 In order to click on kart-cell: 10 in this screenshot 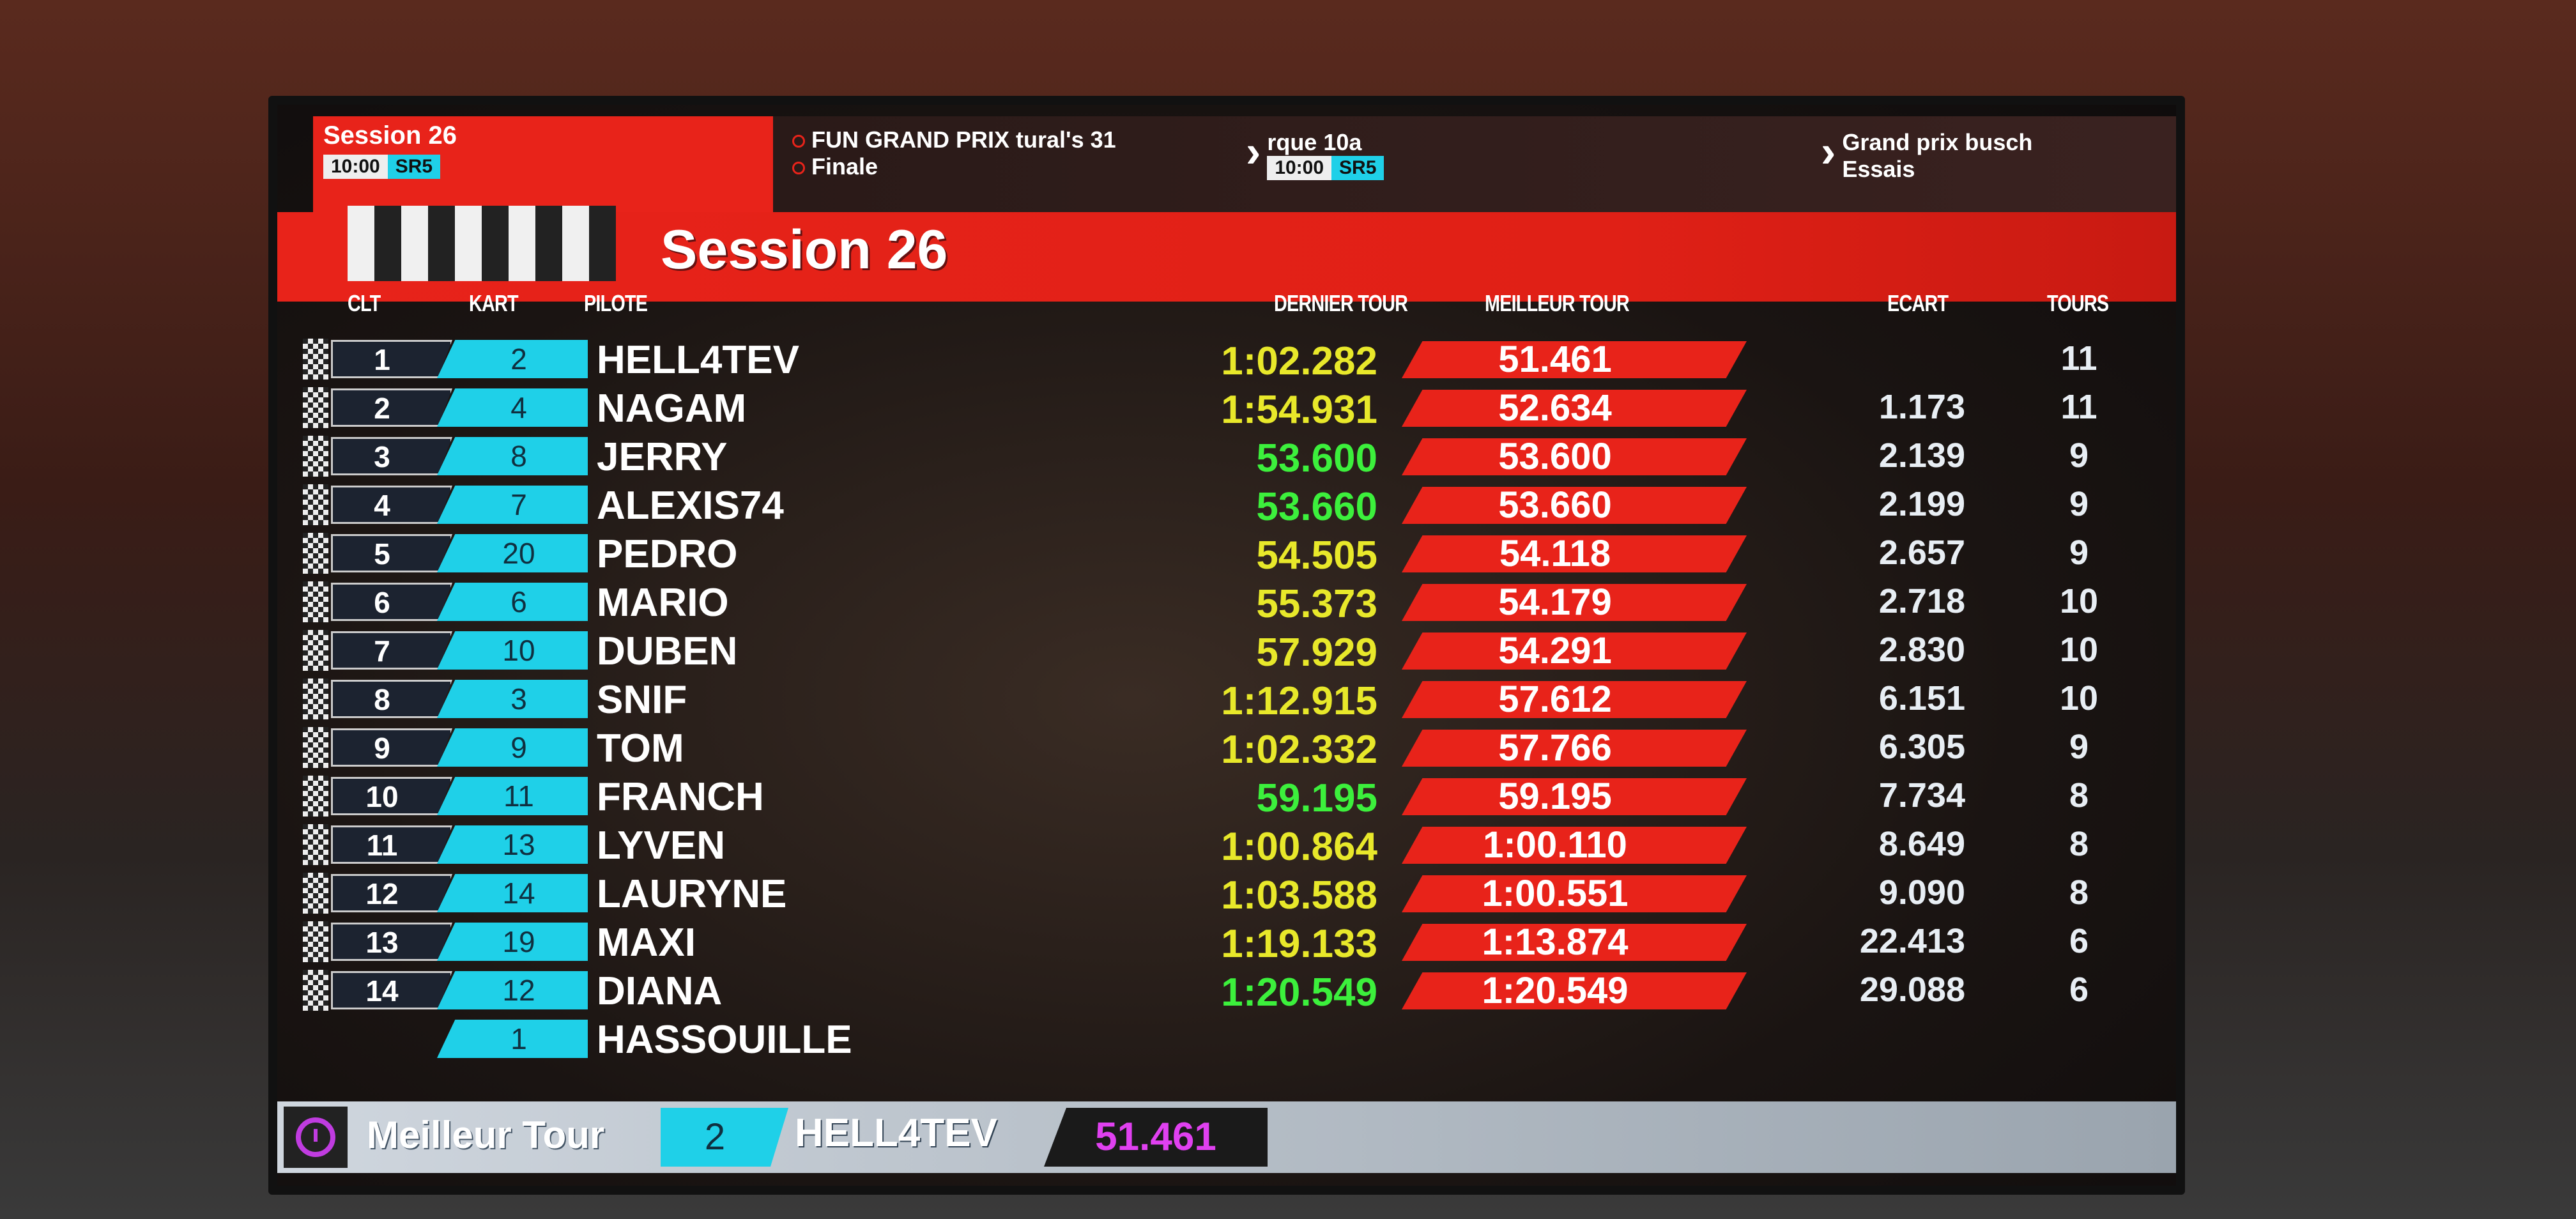, I will do `click(512, 650)`.